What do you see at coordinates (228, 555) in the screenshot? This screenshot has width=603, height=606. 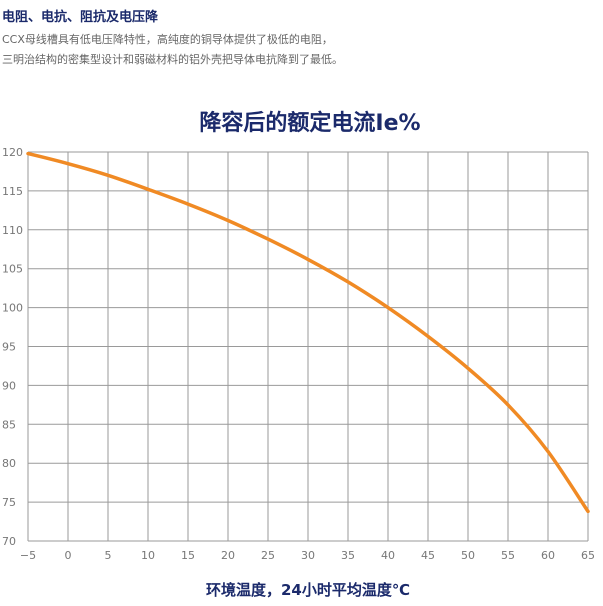 I see `x-tick-label: 20` at bounding box center [228, 555].